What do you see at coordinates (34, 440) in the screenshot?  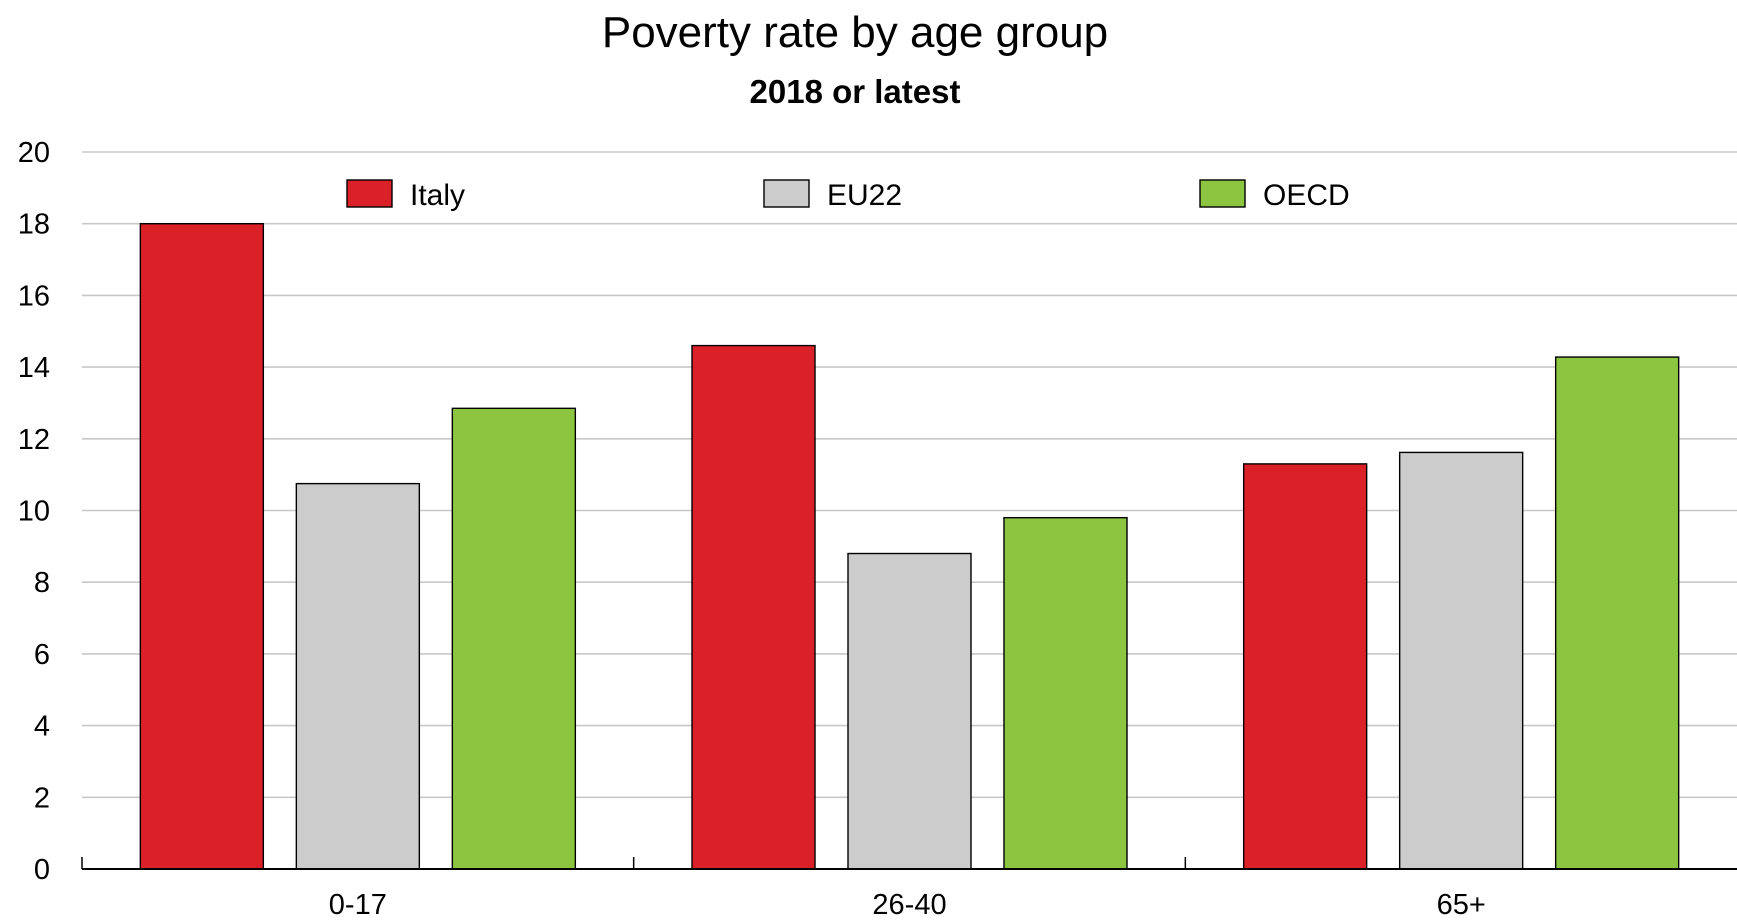 I see `y-tick-label: 12` at bounding box center [34, 440].